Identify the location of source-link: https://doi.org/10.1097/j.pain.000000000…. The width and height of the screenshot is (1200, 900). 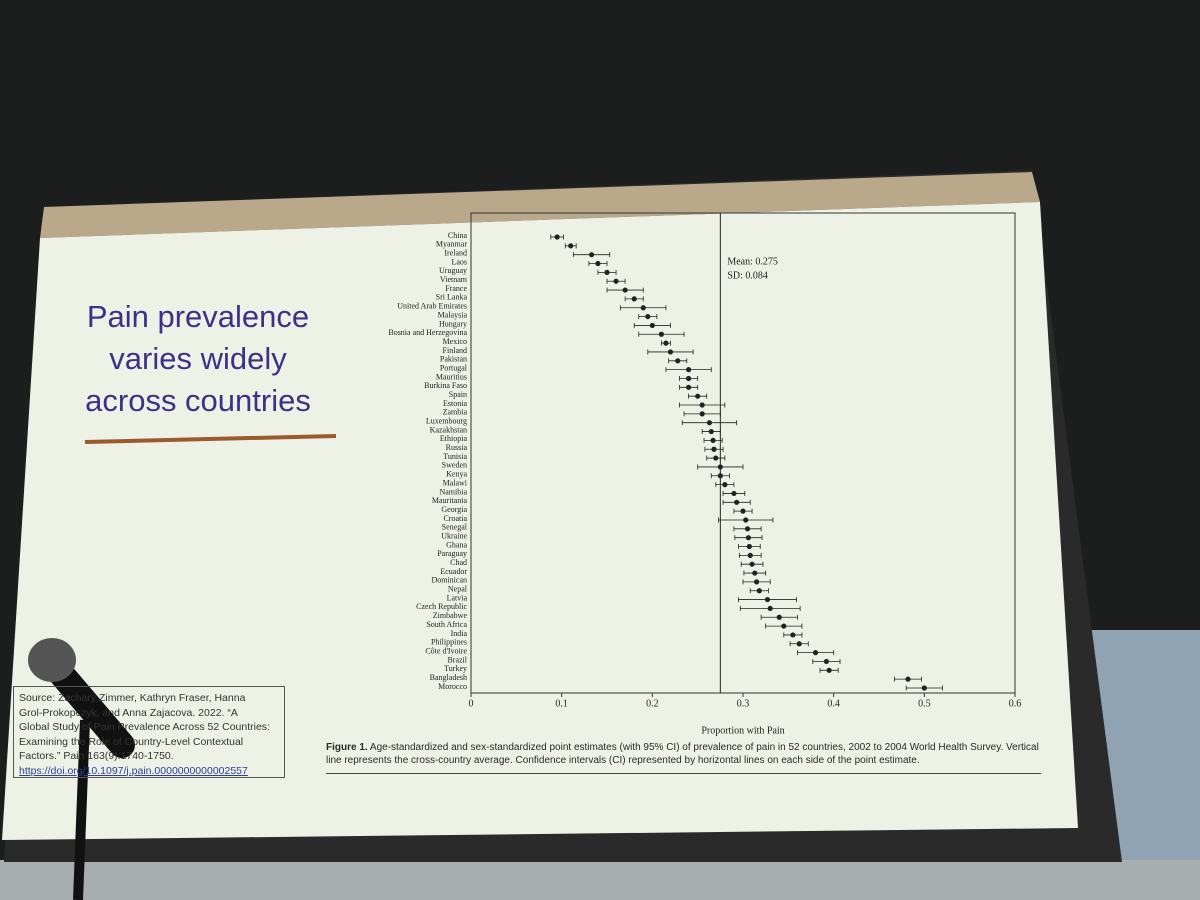
(133, 770).